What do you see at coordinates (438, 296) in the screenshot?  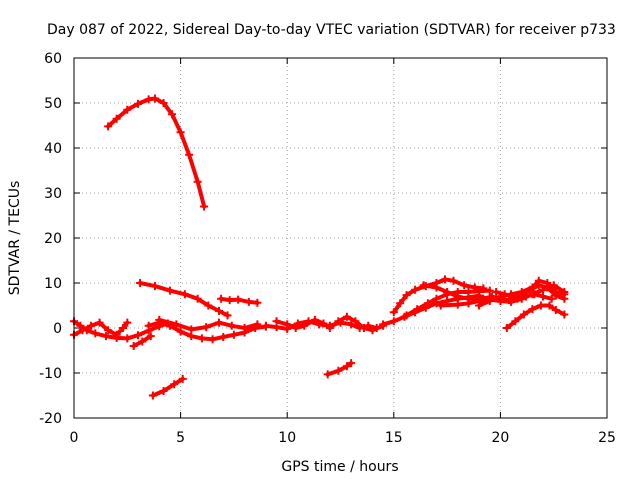 I see `series-rise-b` at bounding box center [438, 296].